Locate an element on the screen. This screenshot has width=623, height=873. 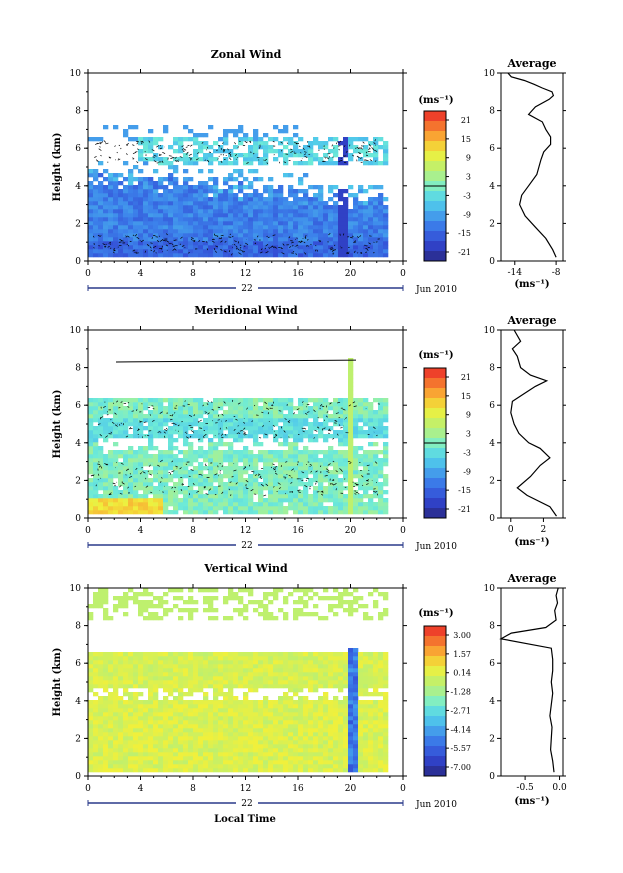
y-tick-label: 4 is located at coordinates (78, 187).